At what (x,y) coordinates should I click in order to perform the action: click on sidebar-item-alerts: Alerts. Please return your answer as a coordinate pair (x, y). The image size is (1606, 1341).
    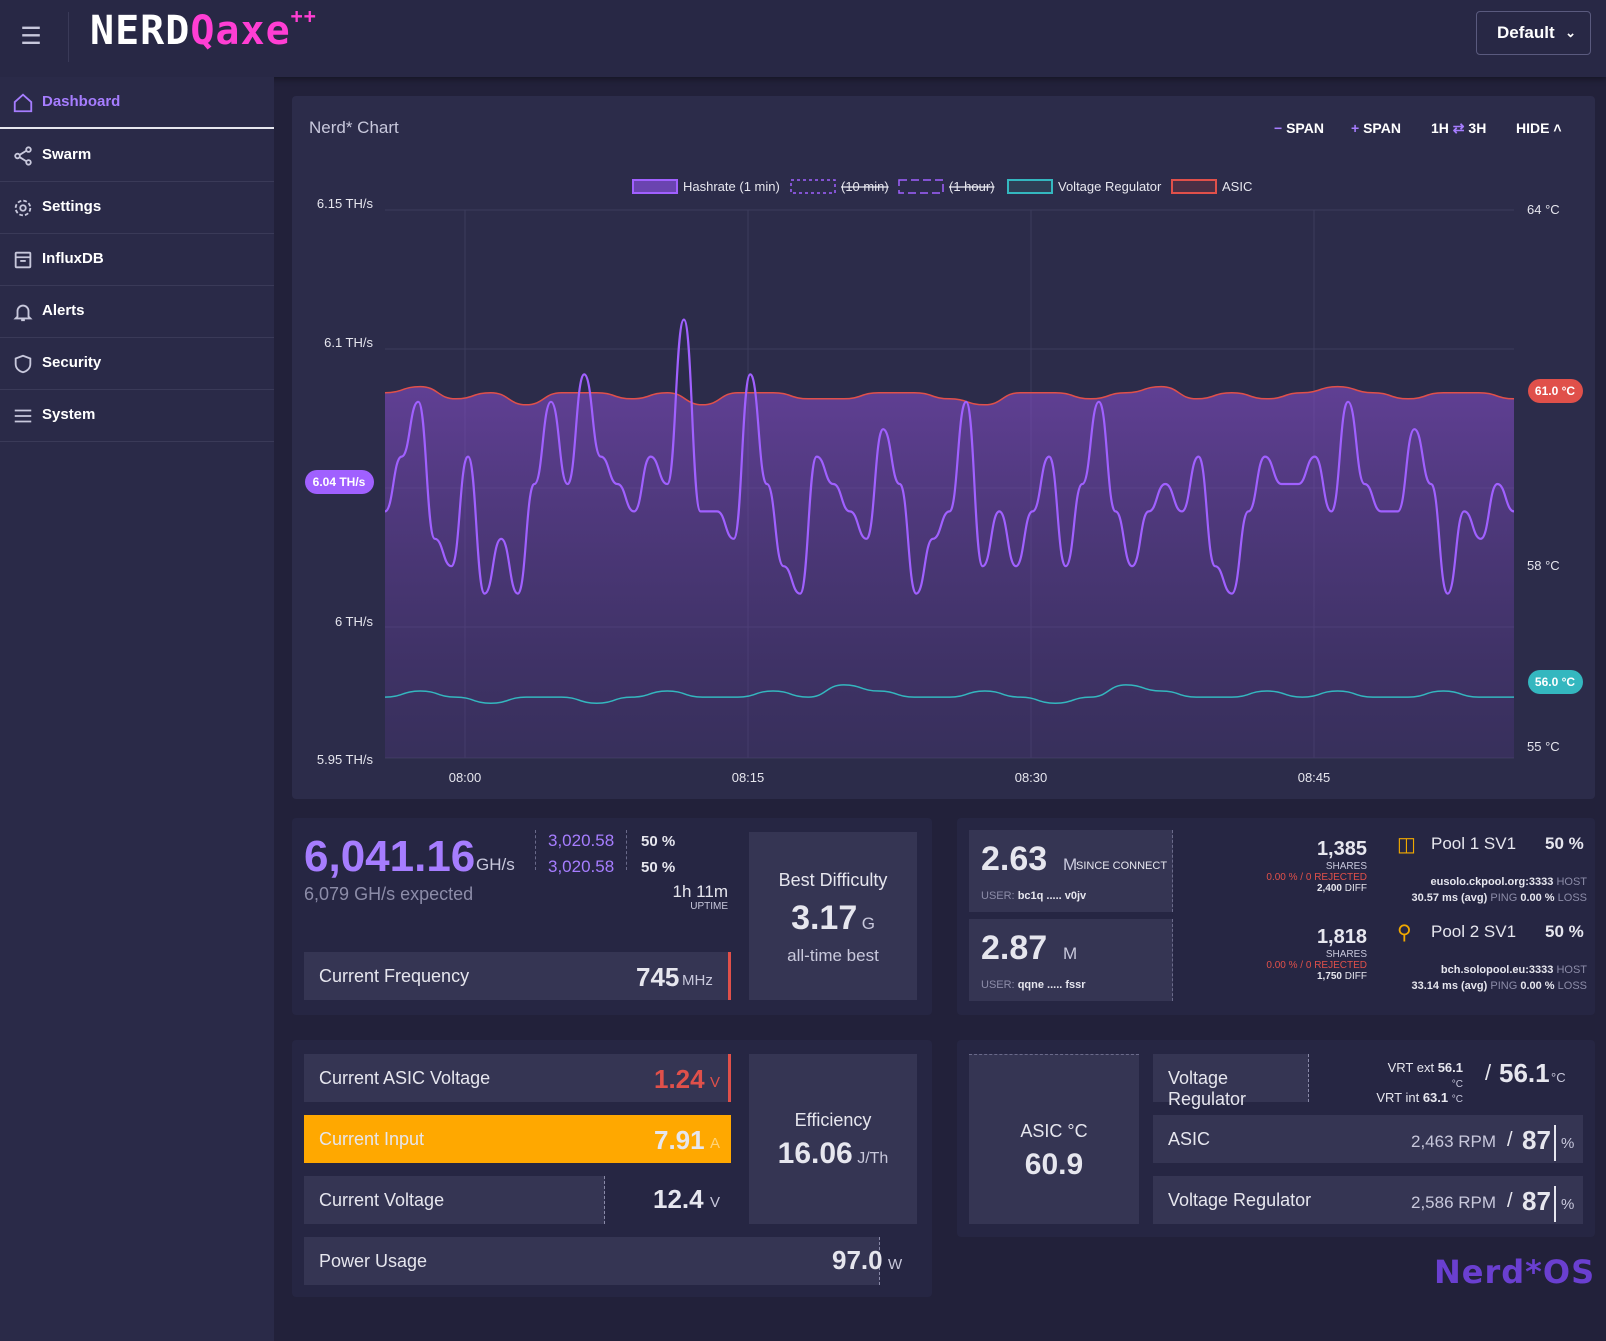
    Looking at the image, I should click on (137, 312).